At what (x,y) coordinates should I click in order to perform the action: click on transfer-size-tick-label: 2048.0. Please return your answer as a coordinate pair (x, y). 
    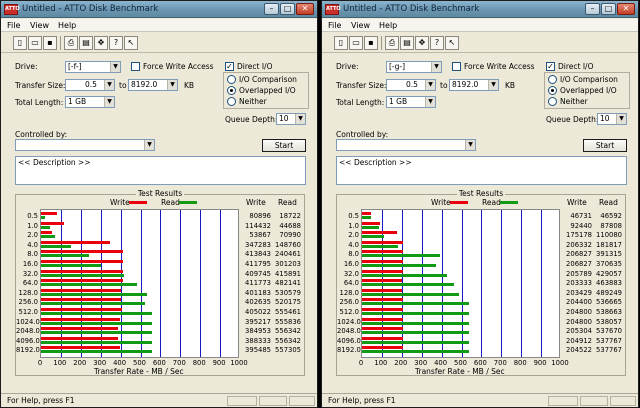
    Looking at the image, I should click on (349, 331).